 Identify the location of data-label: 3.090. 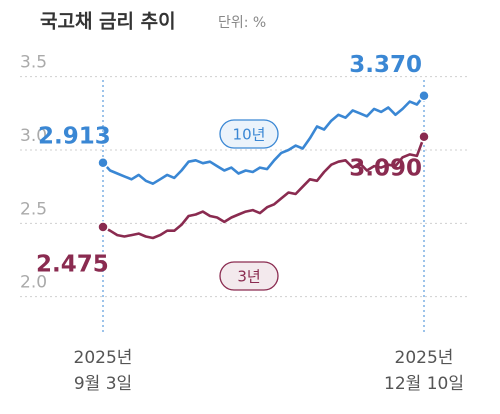
(385, 168).